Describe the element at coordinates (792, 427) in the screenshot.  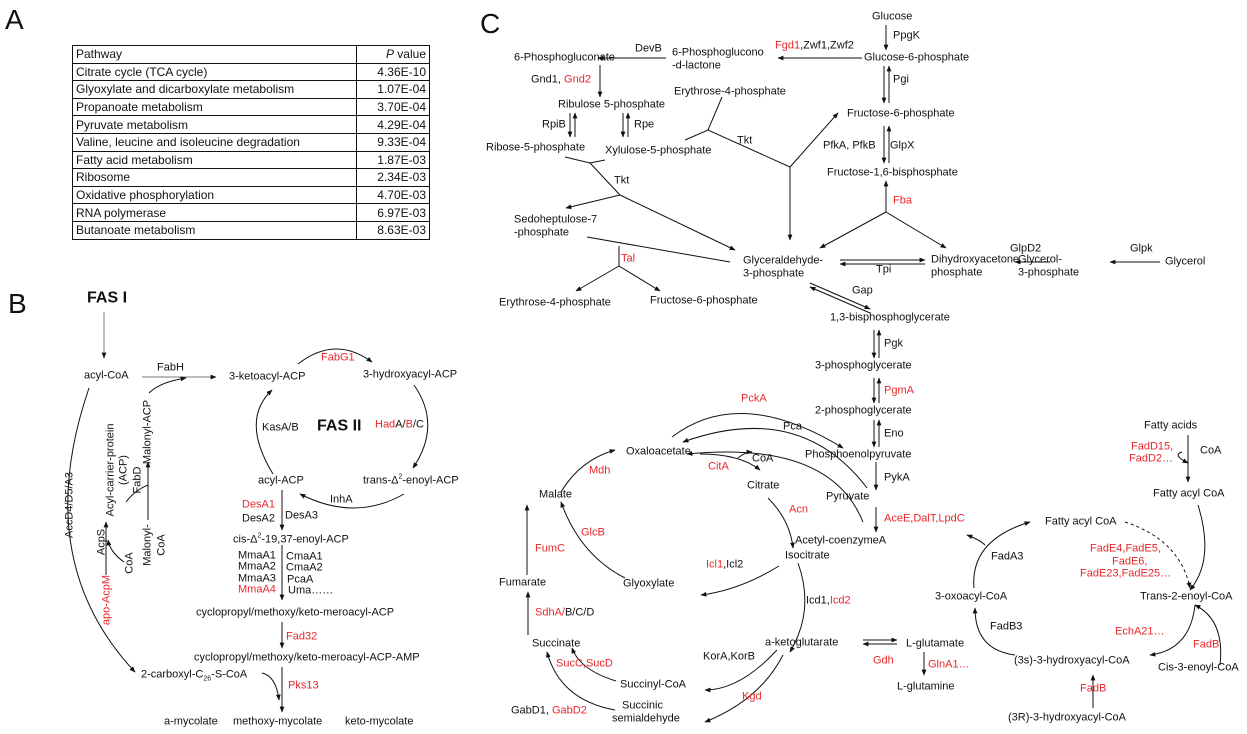
I see `label-pca: Pca` at that location.